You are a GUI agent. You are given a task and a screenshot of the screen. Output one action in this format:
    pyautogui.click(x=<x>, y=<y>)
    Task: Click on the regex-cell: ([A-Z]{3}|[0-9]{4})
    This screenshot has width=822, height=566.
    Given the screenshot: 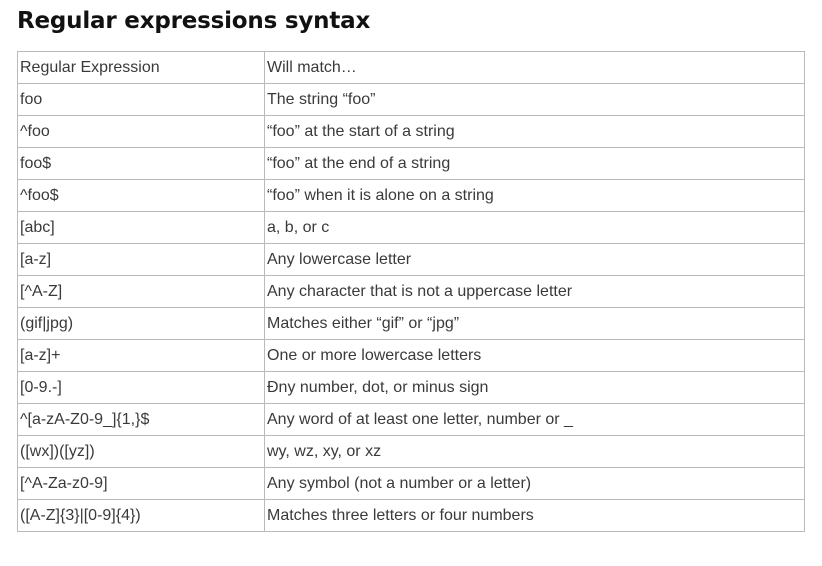 What is the action you would take?
    pyautogui.click(x=141, y=515)
    